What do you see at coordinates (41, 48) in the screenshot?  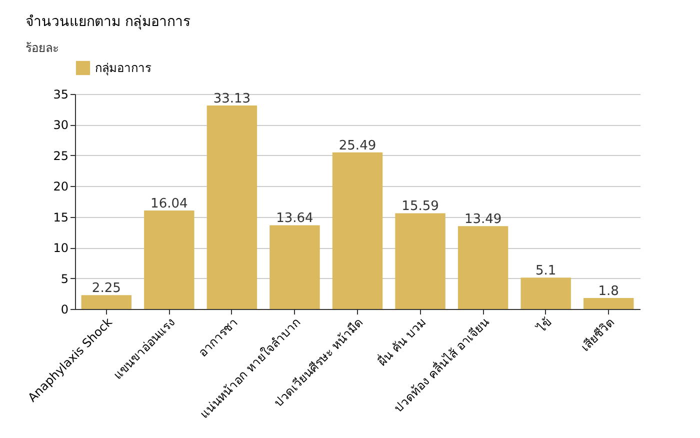 I see `y-axis-title: ร้อยละ` at bounding box center [41, 48].